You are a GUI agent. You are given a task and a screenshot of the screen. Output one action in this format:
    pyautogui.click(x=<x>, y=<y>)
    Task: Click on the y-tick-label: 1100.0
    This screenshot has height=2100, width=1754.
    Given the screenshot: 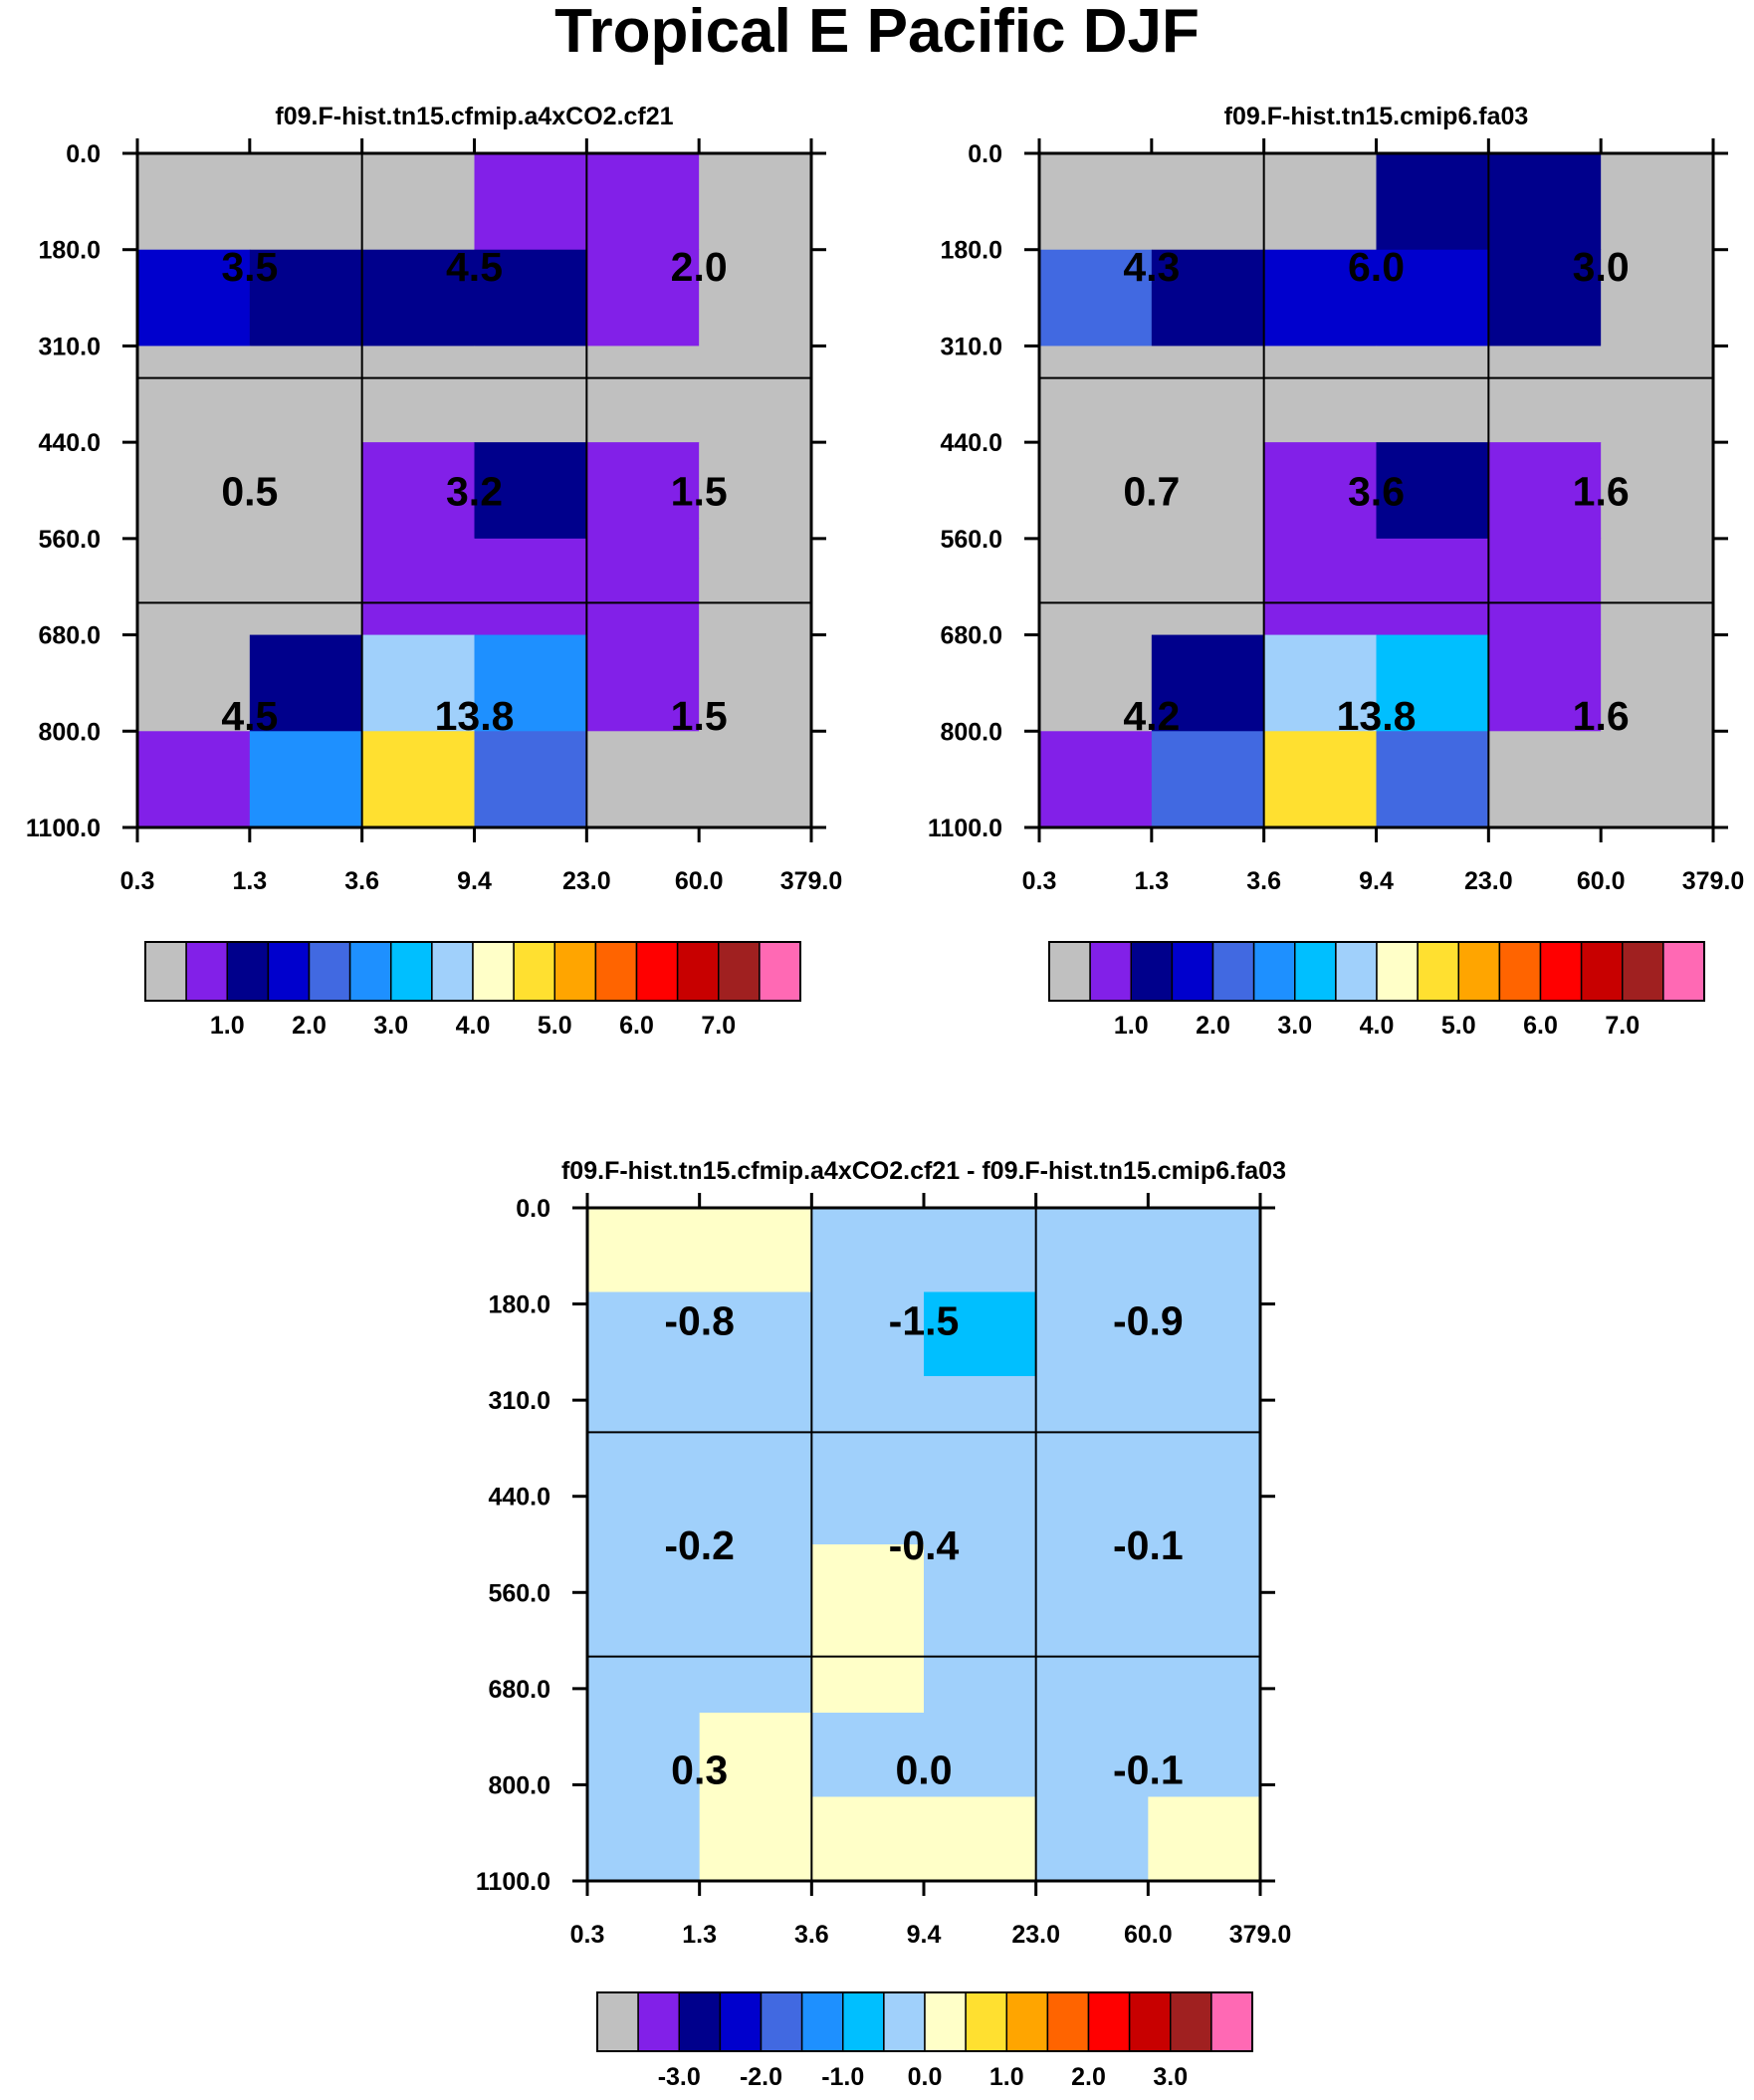 What is the action you would take?
    pyautogui.click(x=965, y=828)
    